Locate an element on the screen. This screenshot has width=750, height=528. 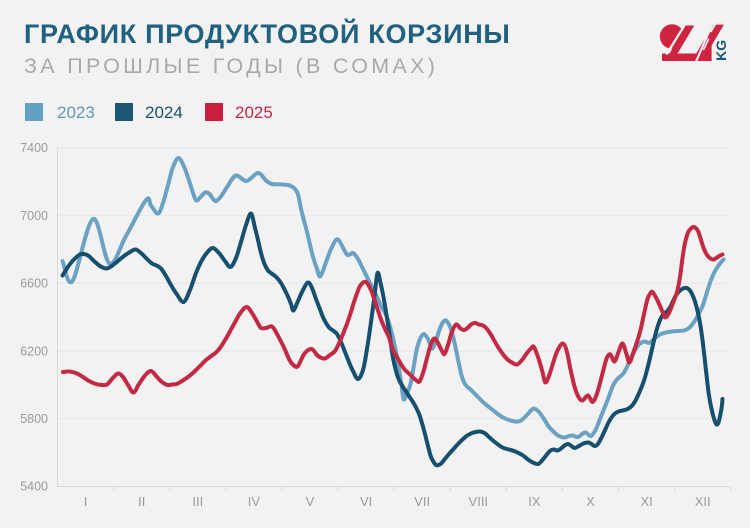
svg-text: XI is located at coordinates (646, 501).